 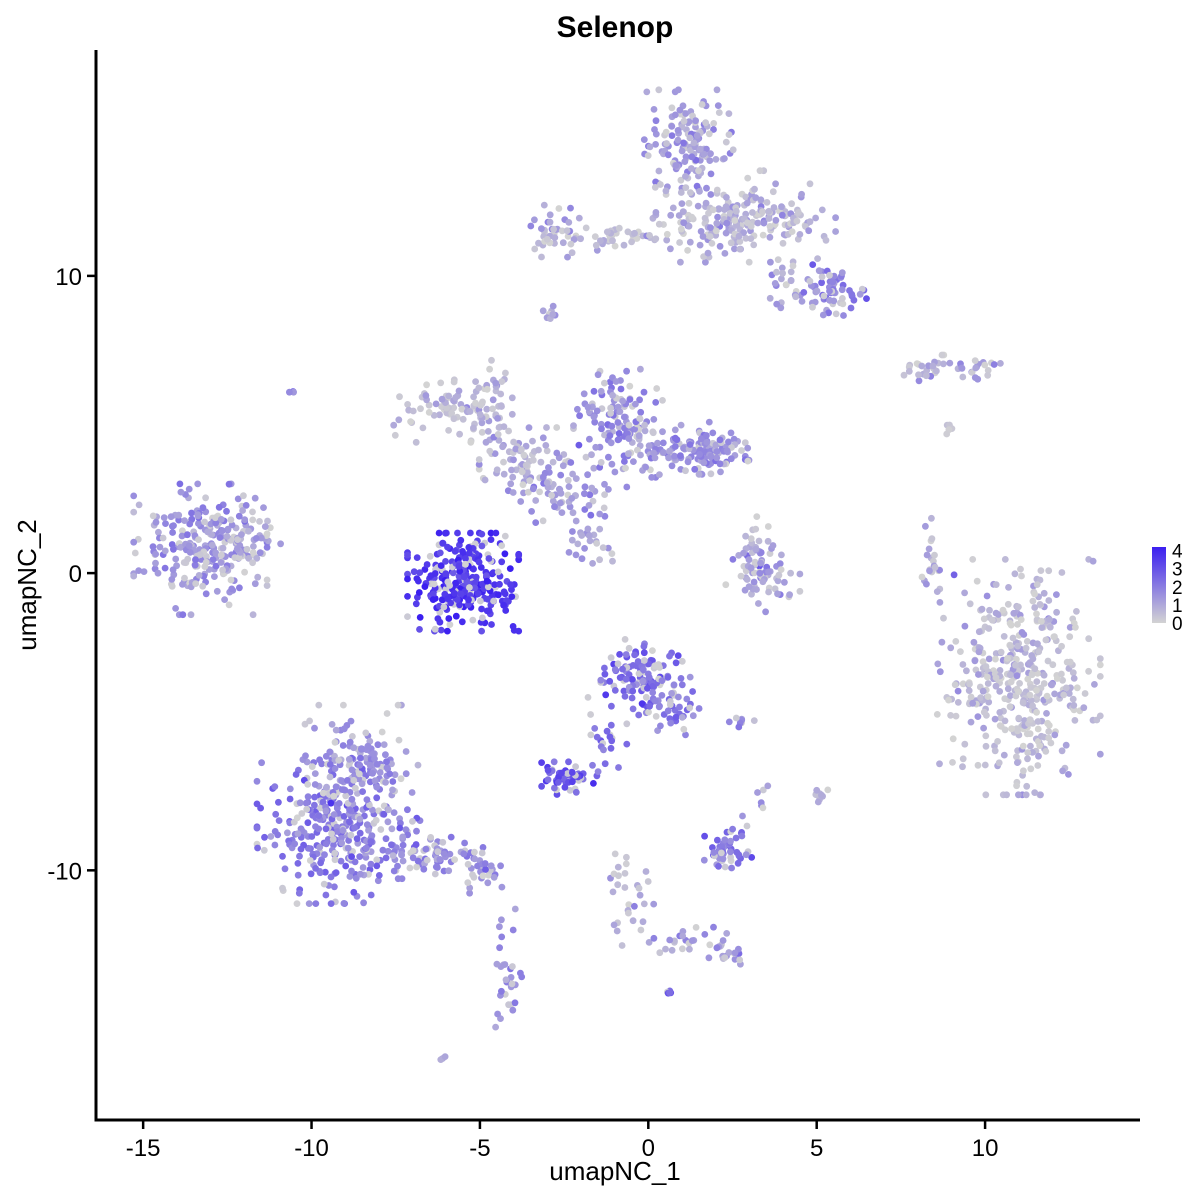 I want to click on x-axis-ticks: -15 -10 -5 0 5 10, so click(x=562, y=1141).